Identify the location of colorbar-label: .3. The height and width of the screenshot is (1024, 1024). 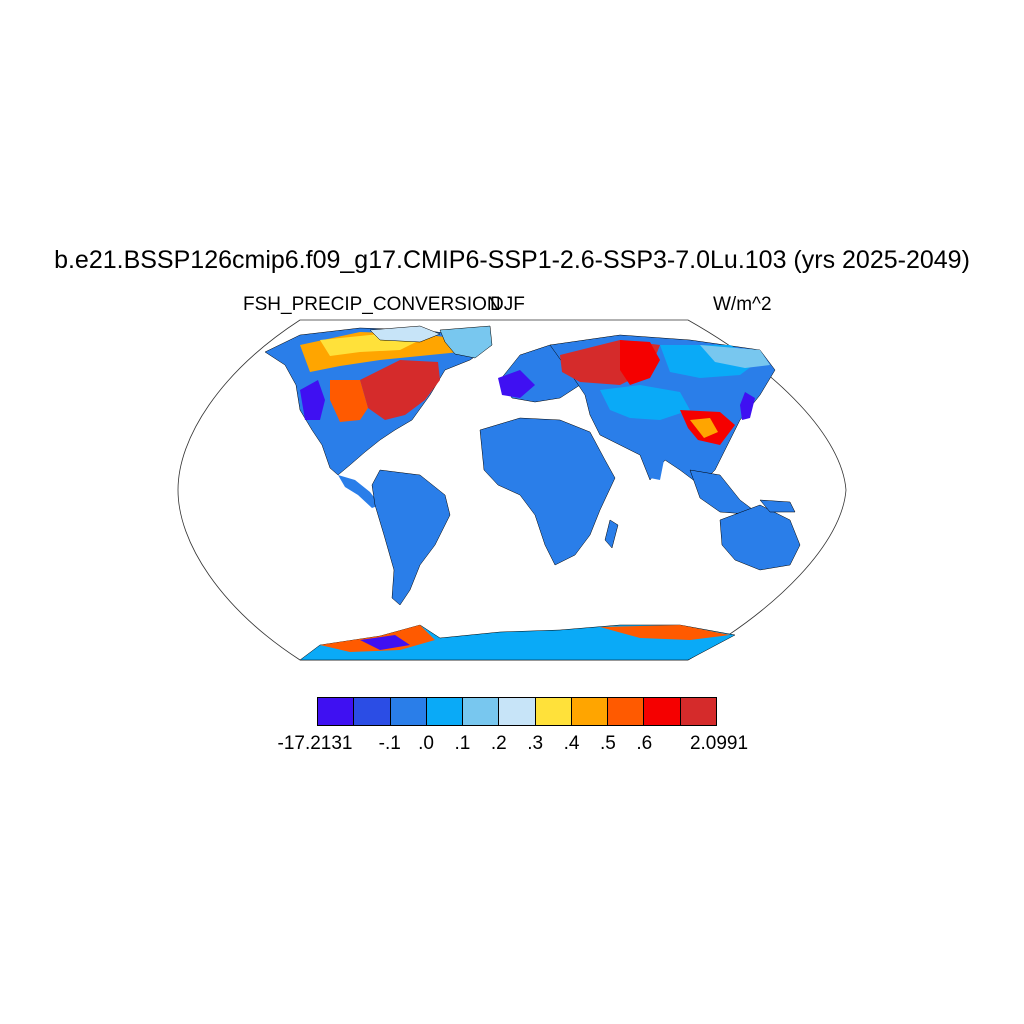
(535, 743).